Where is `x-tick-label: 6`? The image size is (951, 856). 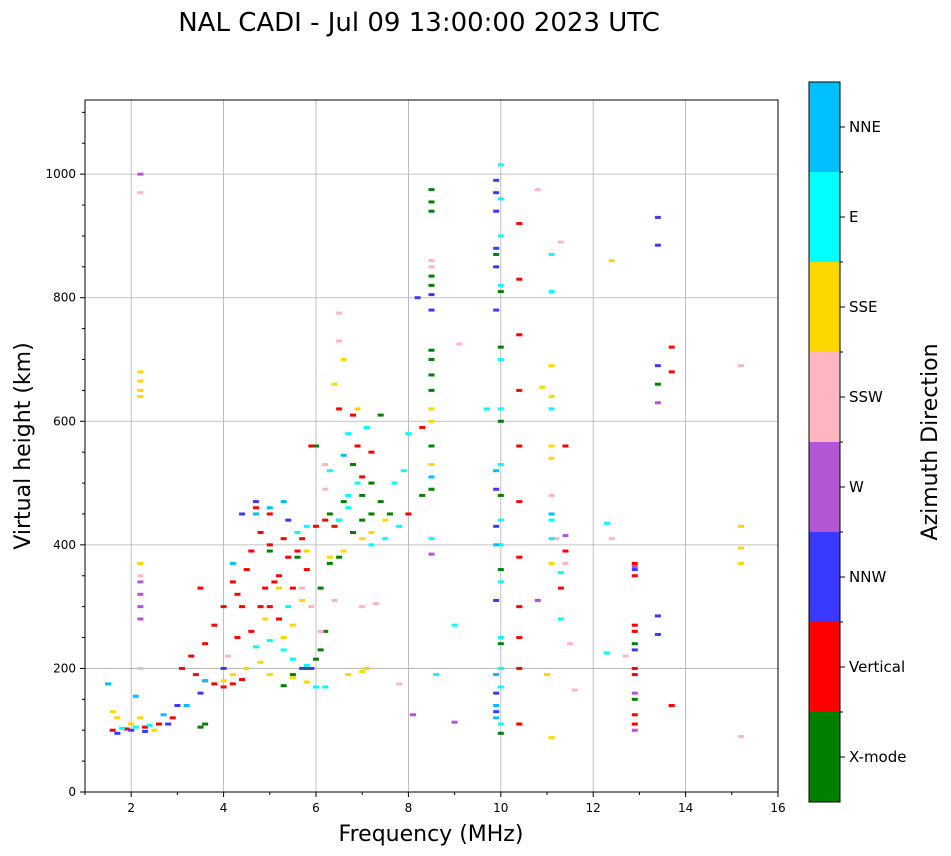
x-tick-label: 6 is located at coordinates (316, 808).